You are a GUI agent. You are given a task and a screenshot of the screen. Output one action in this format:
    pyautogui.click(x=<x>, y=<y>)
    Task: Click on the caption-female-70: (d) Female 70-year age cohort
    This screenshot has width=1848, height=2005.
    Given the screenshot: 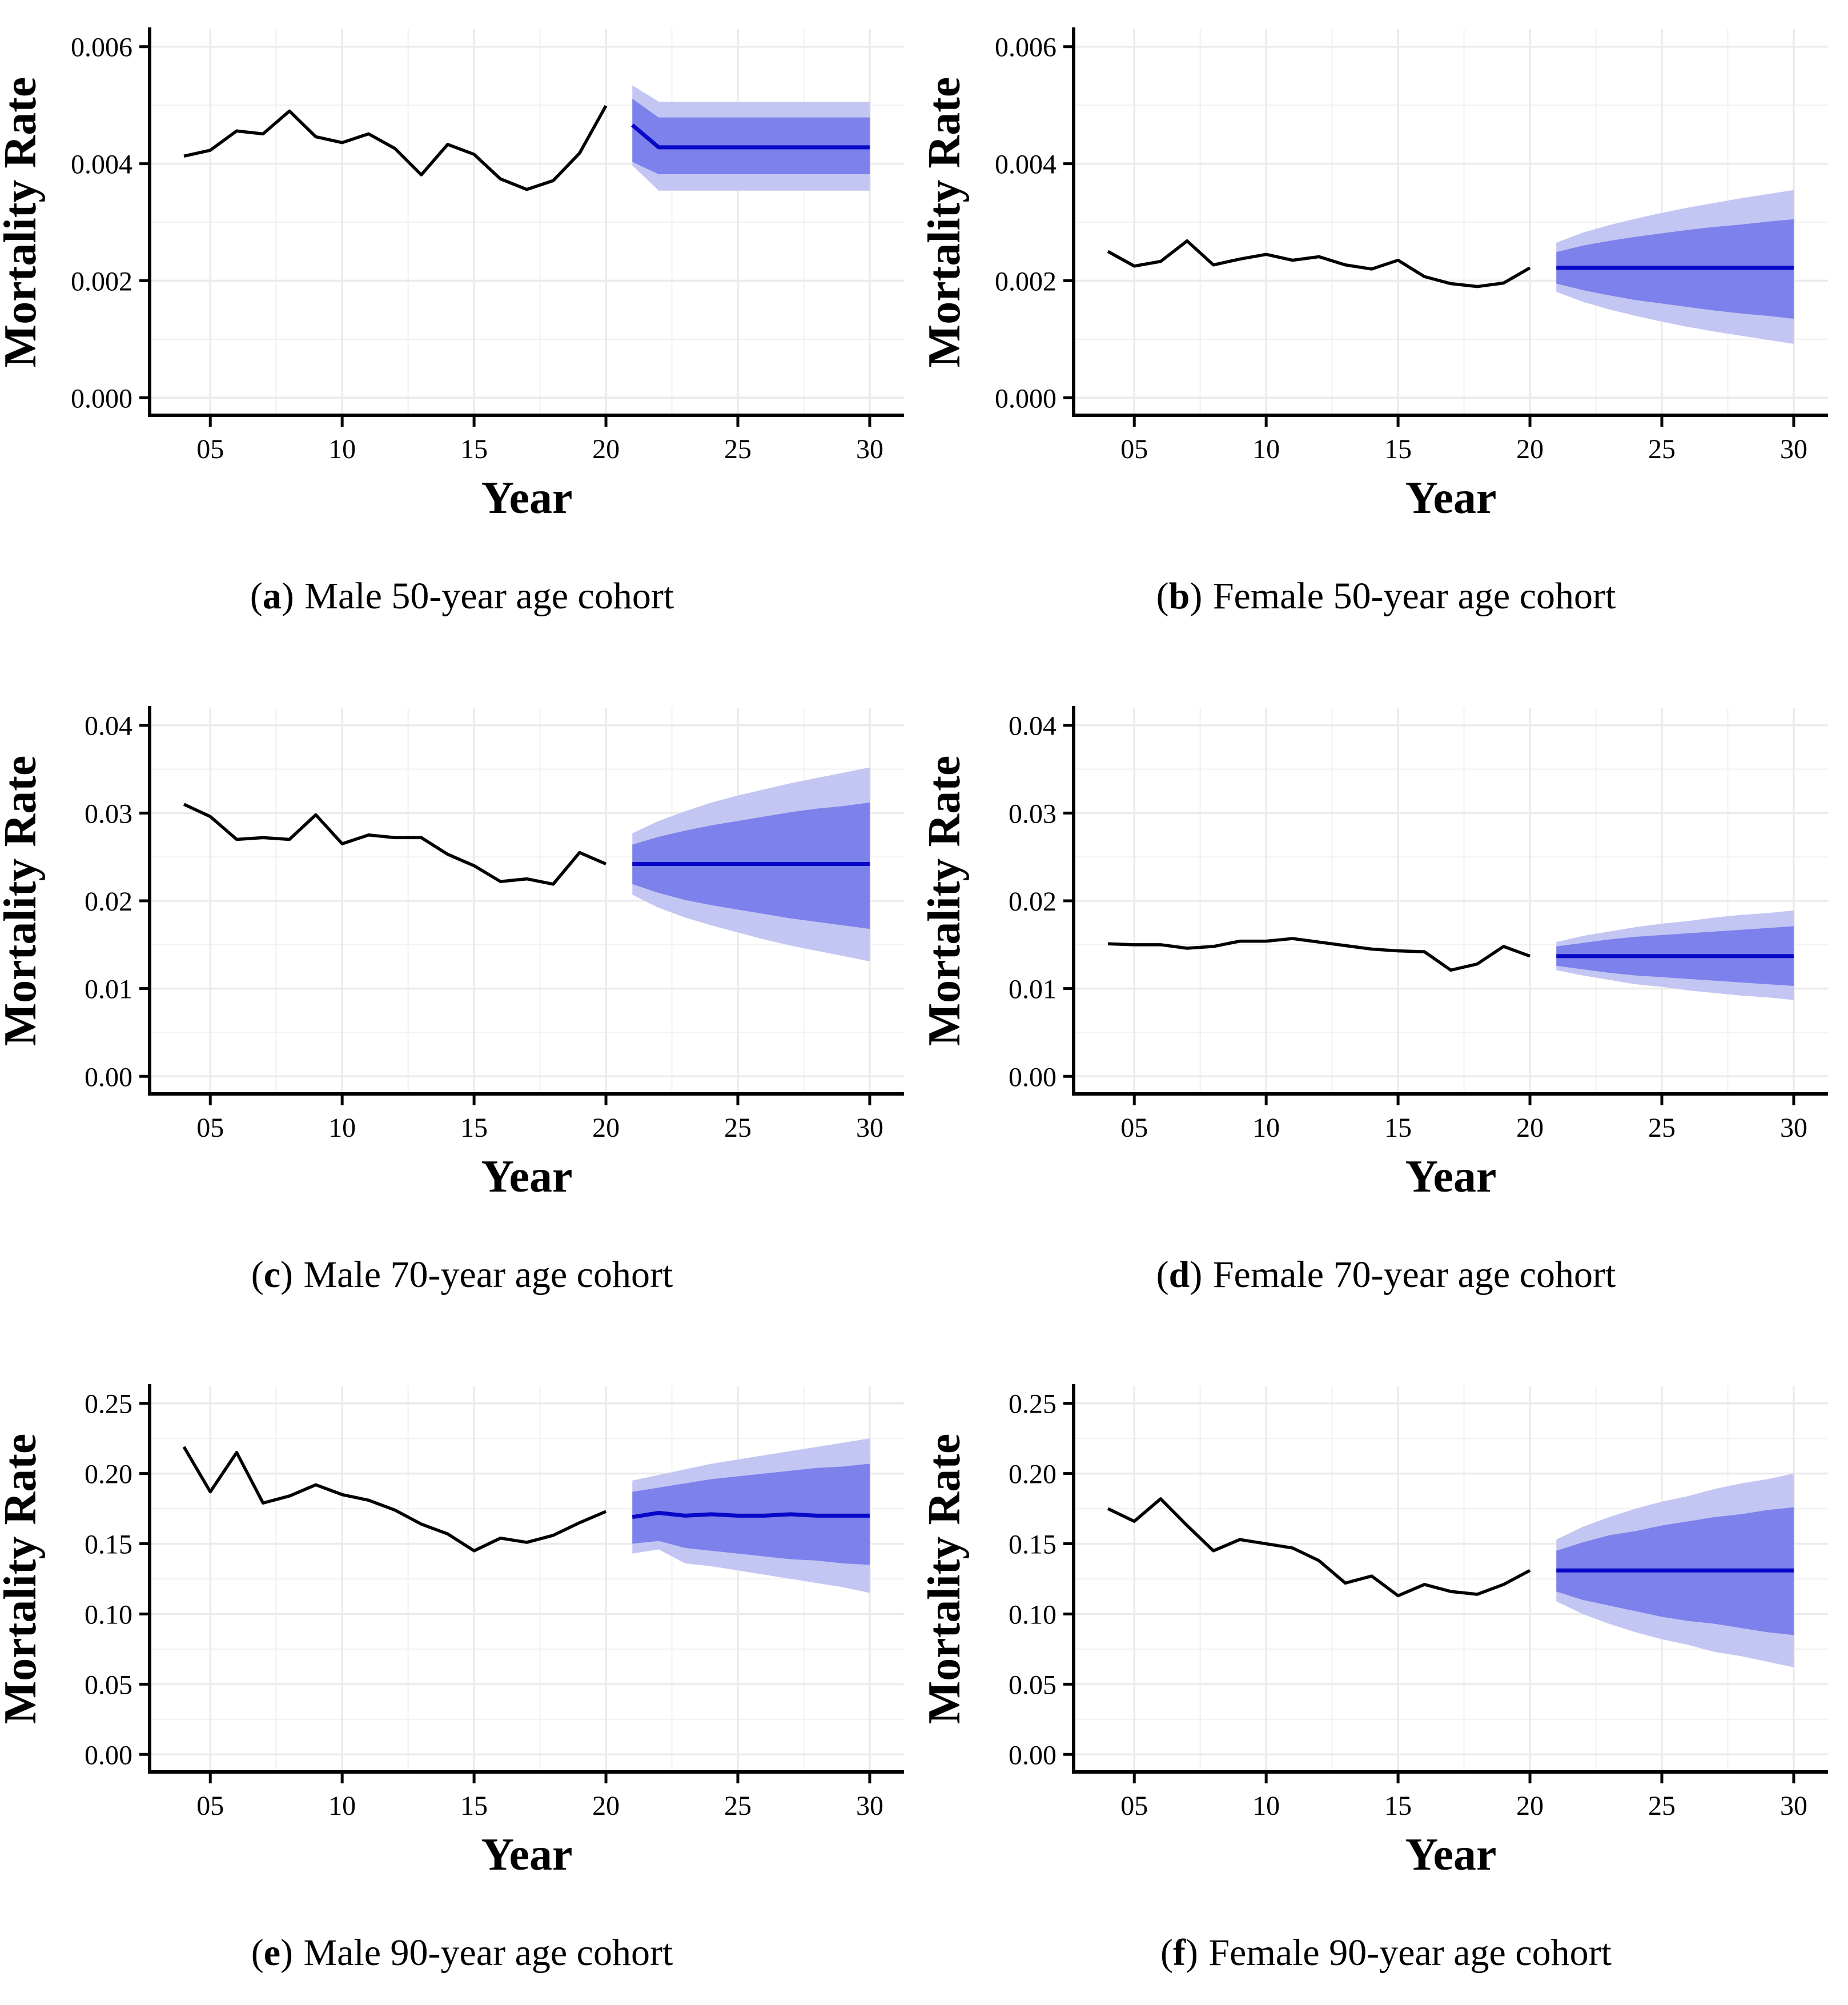 What is the action you would take?
    pyautogui.click(x=1386, y=1275)
    